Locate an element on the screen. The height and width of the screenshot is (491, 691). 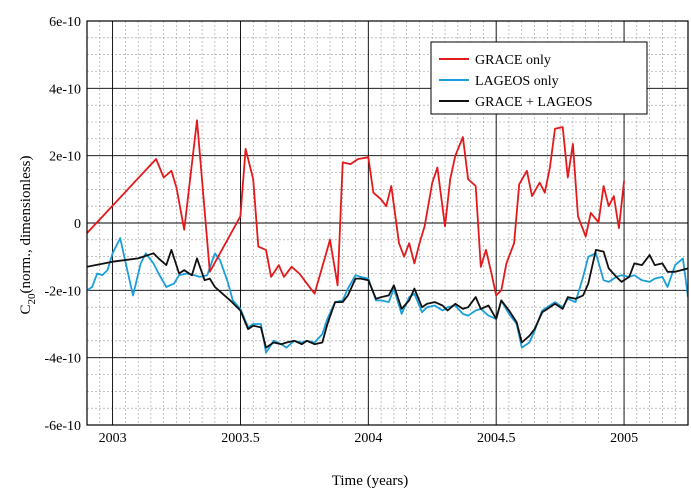
y-axis-title: C20(norm., dimensionless) is located at coordinates (28, 235).